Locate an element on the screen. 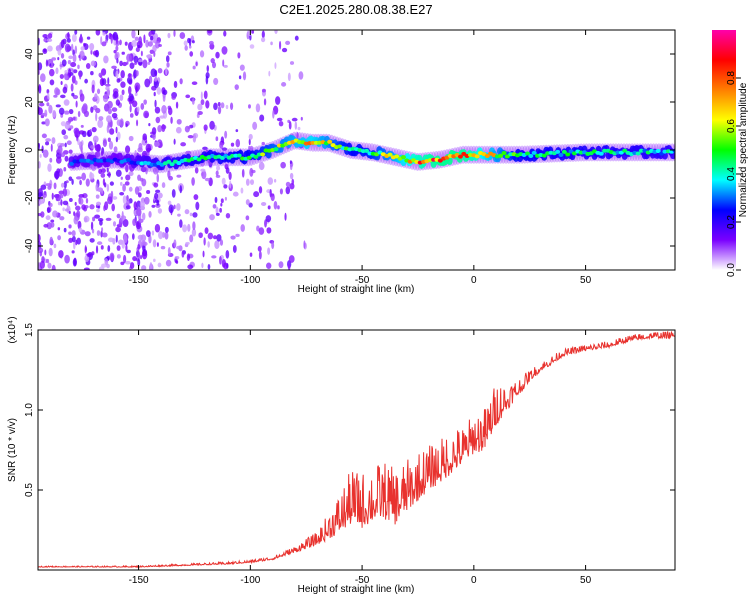 This screenshot has width=750, height=605. snr-multiplier: (x10⁴) is located at coordinates (12, 329).